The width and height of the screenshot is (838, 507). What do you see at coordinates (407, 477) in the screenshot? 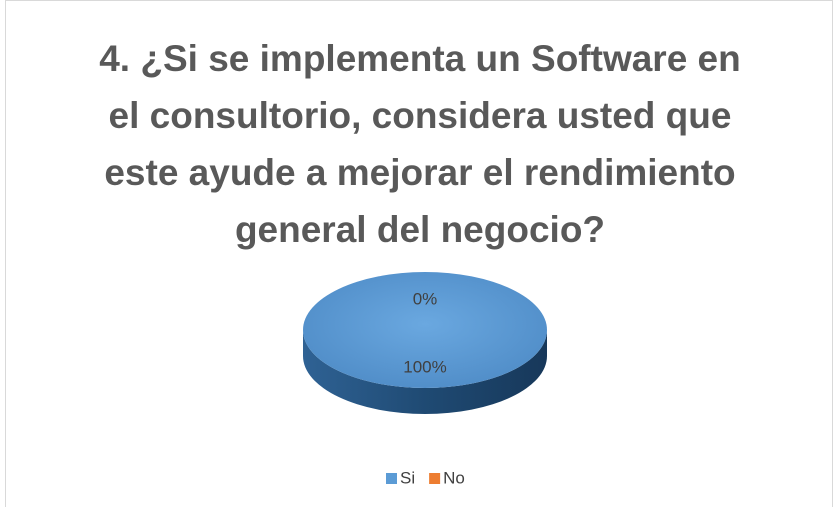
I see `legend-label: Si` at bounding box center [407, 477].